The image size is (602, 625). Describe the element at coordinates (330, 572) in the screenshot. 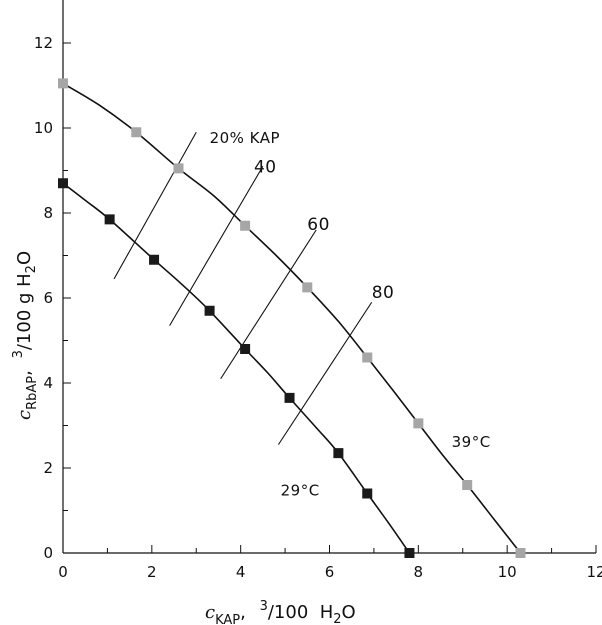

I see `x-tick-label: 6` at that location.